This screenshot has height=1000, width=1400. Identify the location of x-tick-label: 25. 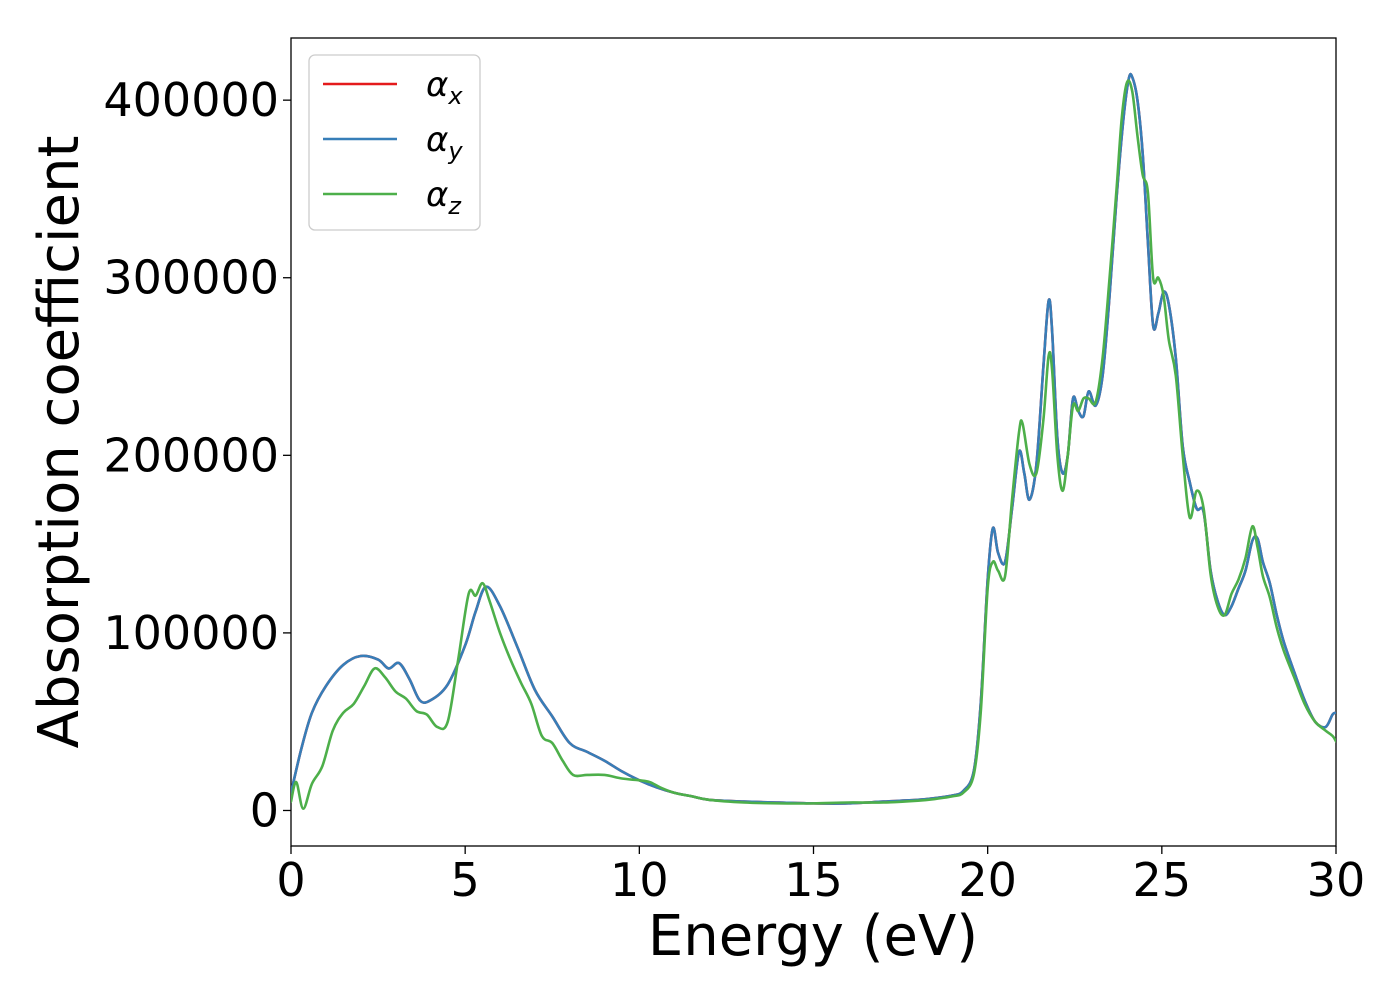
(1162, 880).